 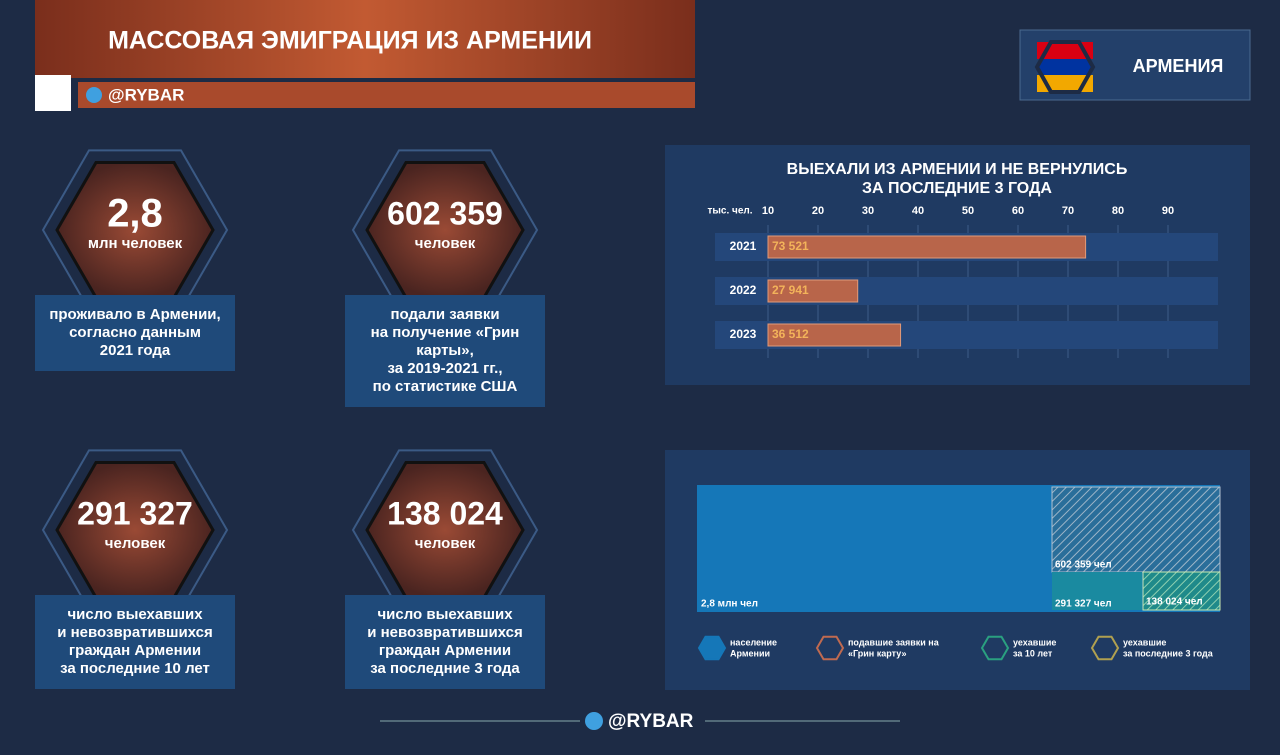 I want to click on legend-label: за последние 3 года, so click(x=1168, y=653).